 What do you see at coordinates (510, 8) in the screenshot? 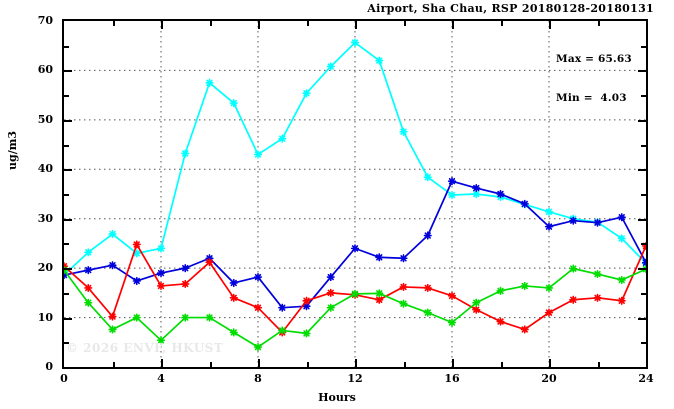
I see `page-title: Airport, Sha Chau, RSP 20180128-20180131` at bounding box center [510, 8].